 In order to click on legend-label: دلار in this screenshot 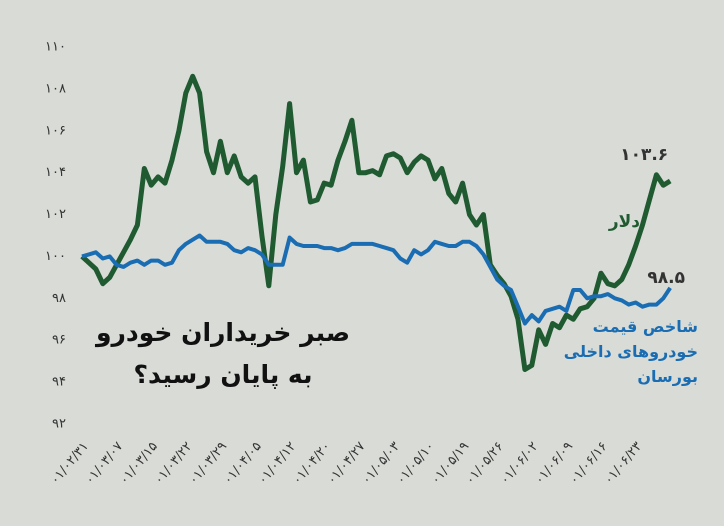, I will do `click(624, 222)`.